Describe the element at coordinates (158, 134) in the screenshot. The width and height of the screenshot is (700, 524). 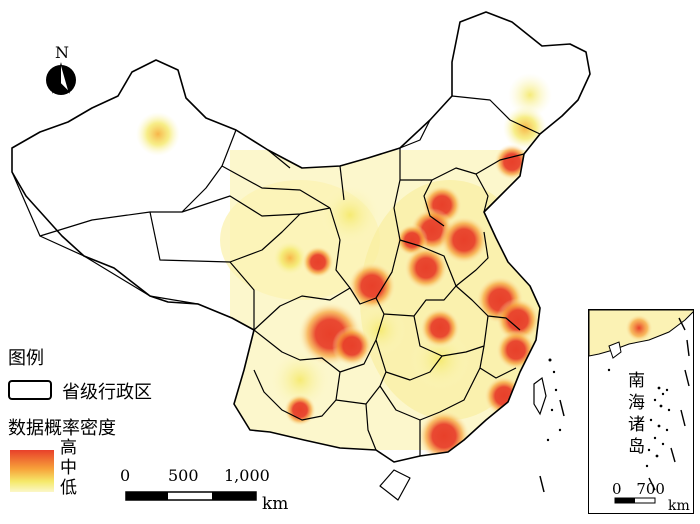
I see `hotspot-urumqi` at that location.